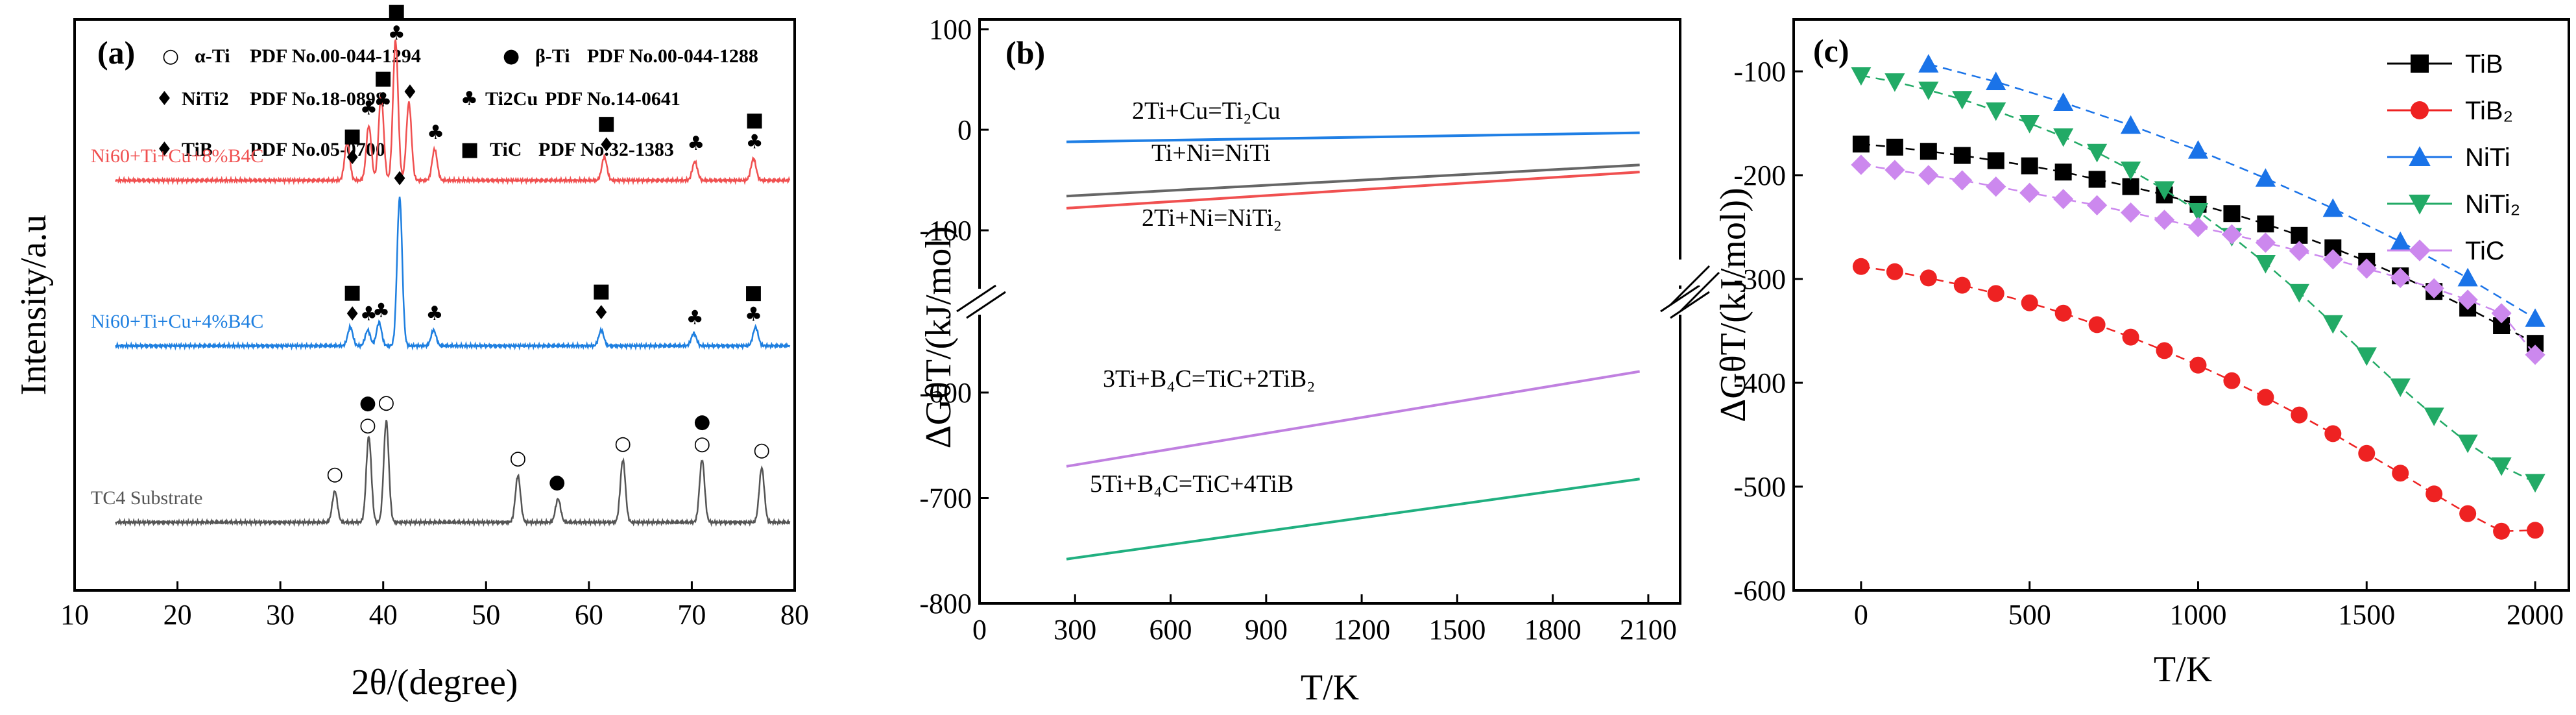  Describe the element at coordinates (1759, 383) in the screenshot. I see `panel-c-y-tick-label: -400` at that location.